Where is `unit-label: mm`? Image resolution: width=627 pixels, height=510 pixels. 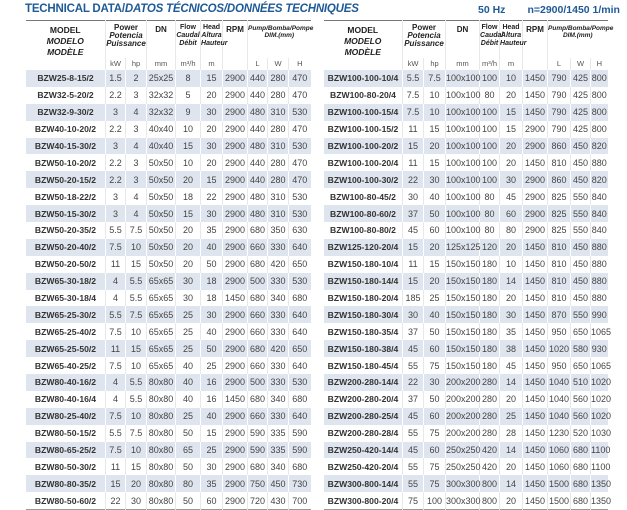
unit-label: mm is located at coordinates (161, 64).